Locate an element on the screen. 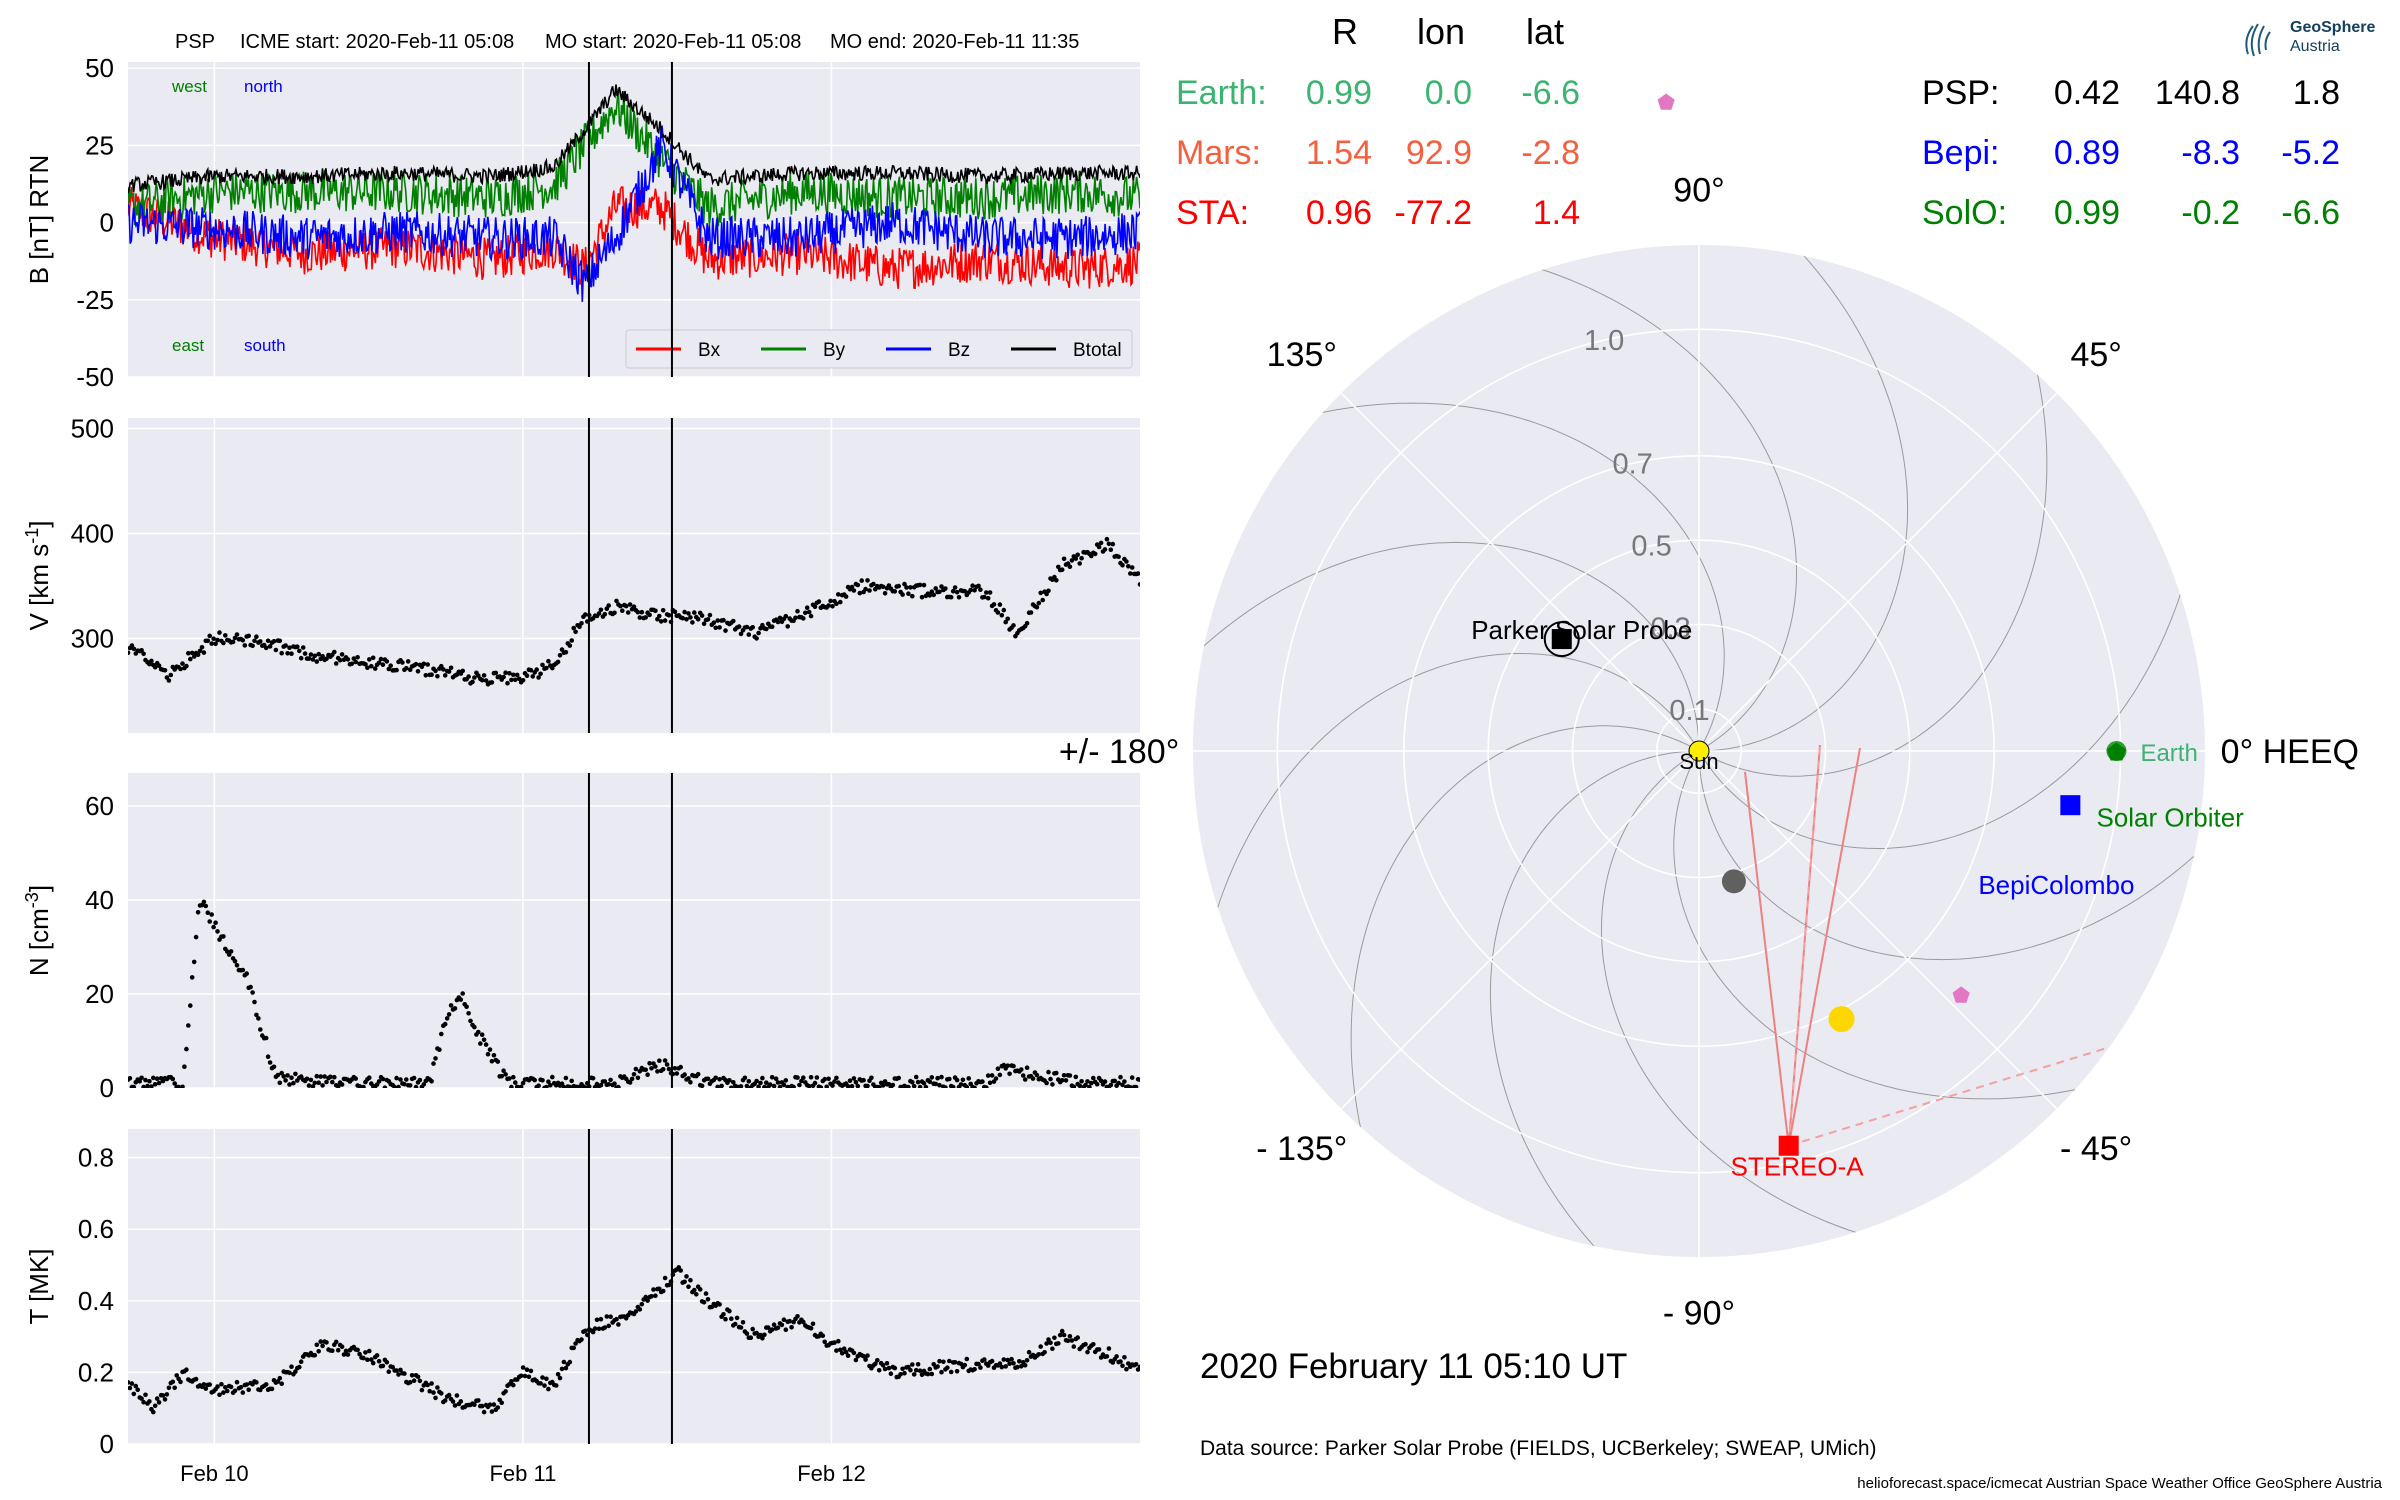 Image resolution: width=2400 pixels, height=1500 pixels. panel-2: 300 400 500 V [km s-1] is located at coordinates (581, 573).